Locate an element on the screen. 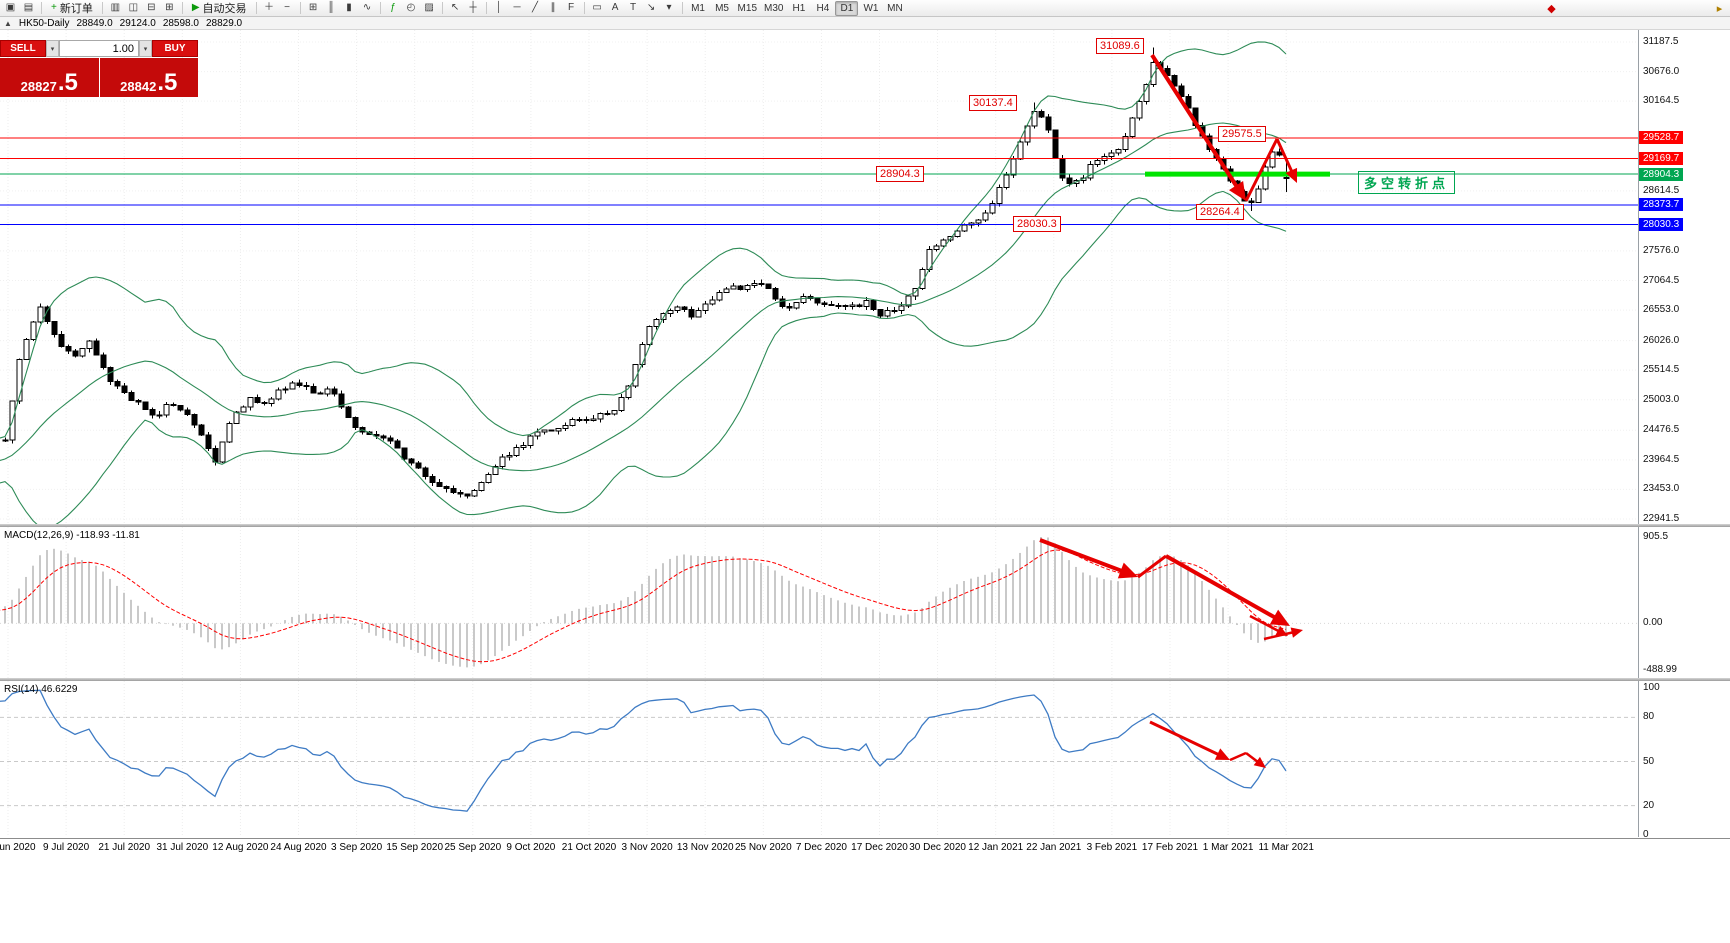  buy-price-main: 28842 is located at coordinates (138, 86).